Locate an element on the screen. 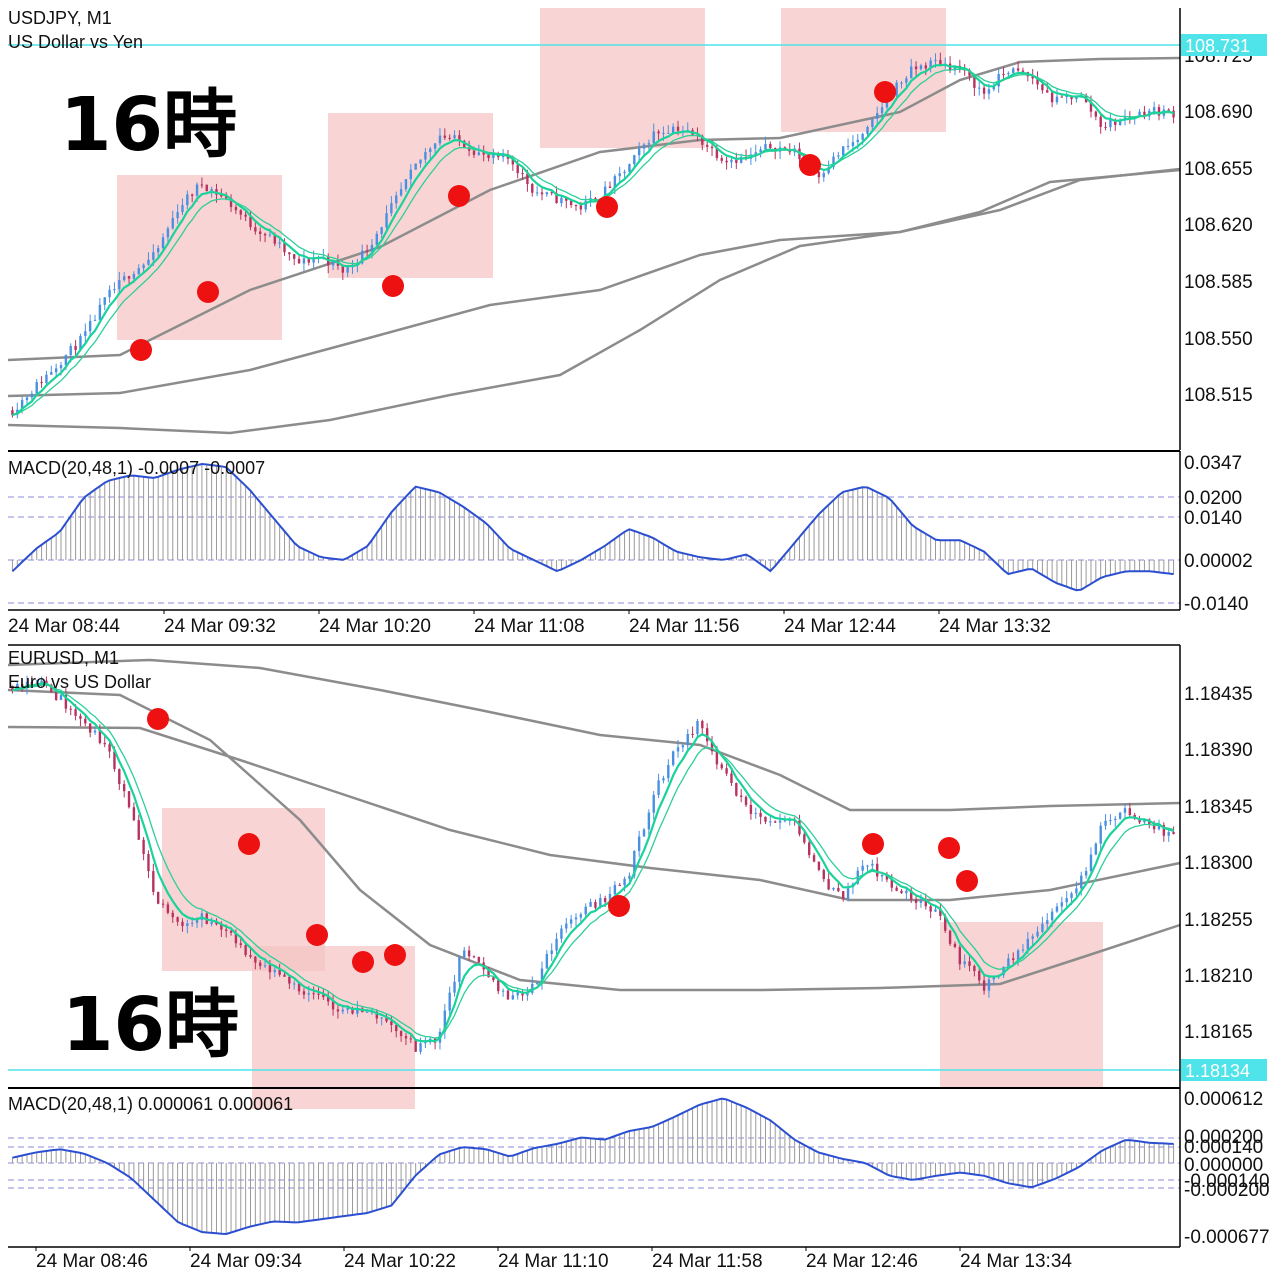  usdjpy-price-tick: 108.620 is located at coordinates (1218, 225).